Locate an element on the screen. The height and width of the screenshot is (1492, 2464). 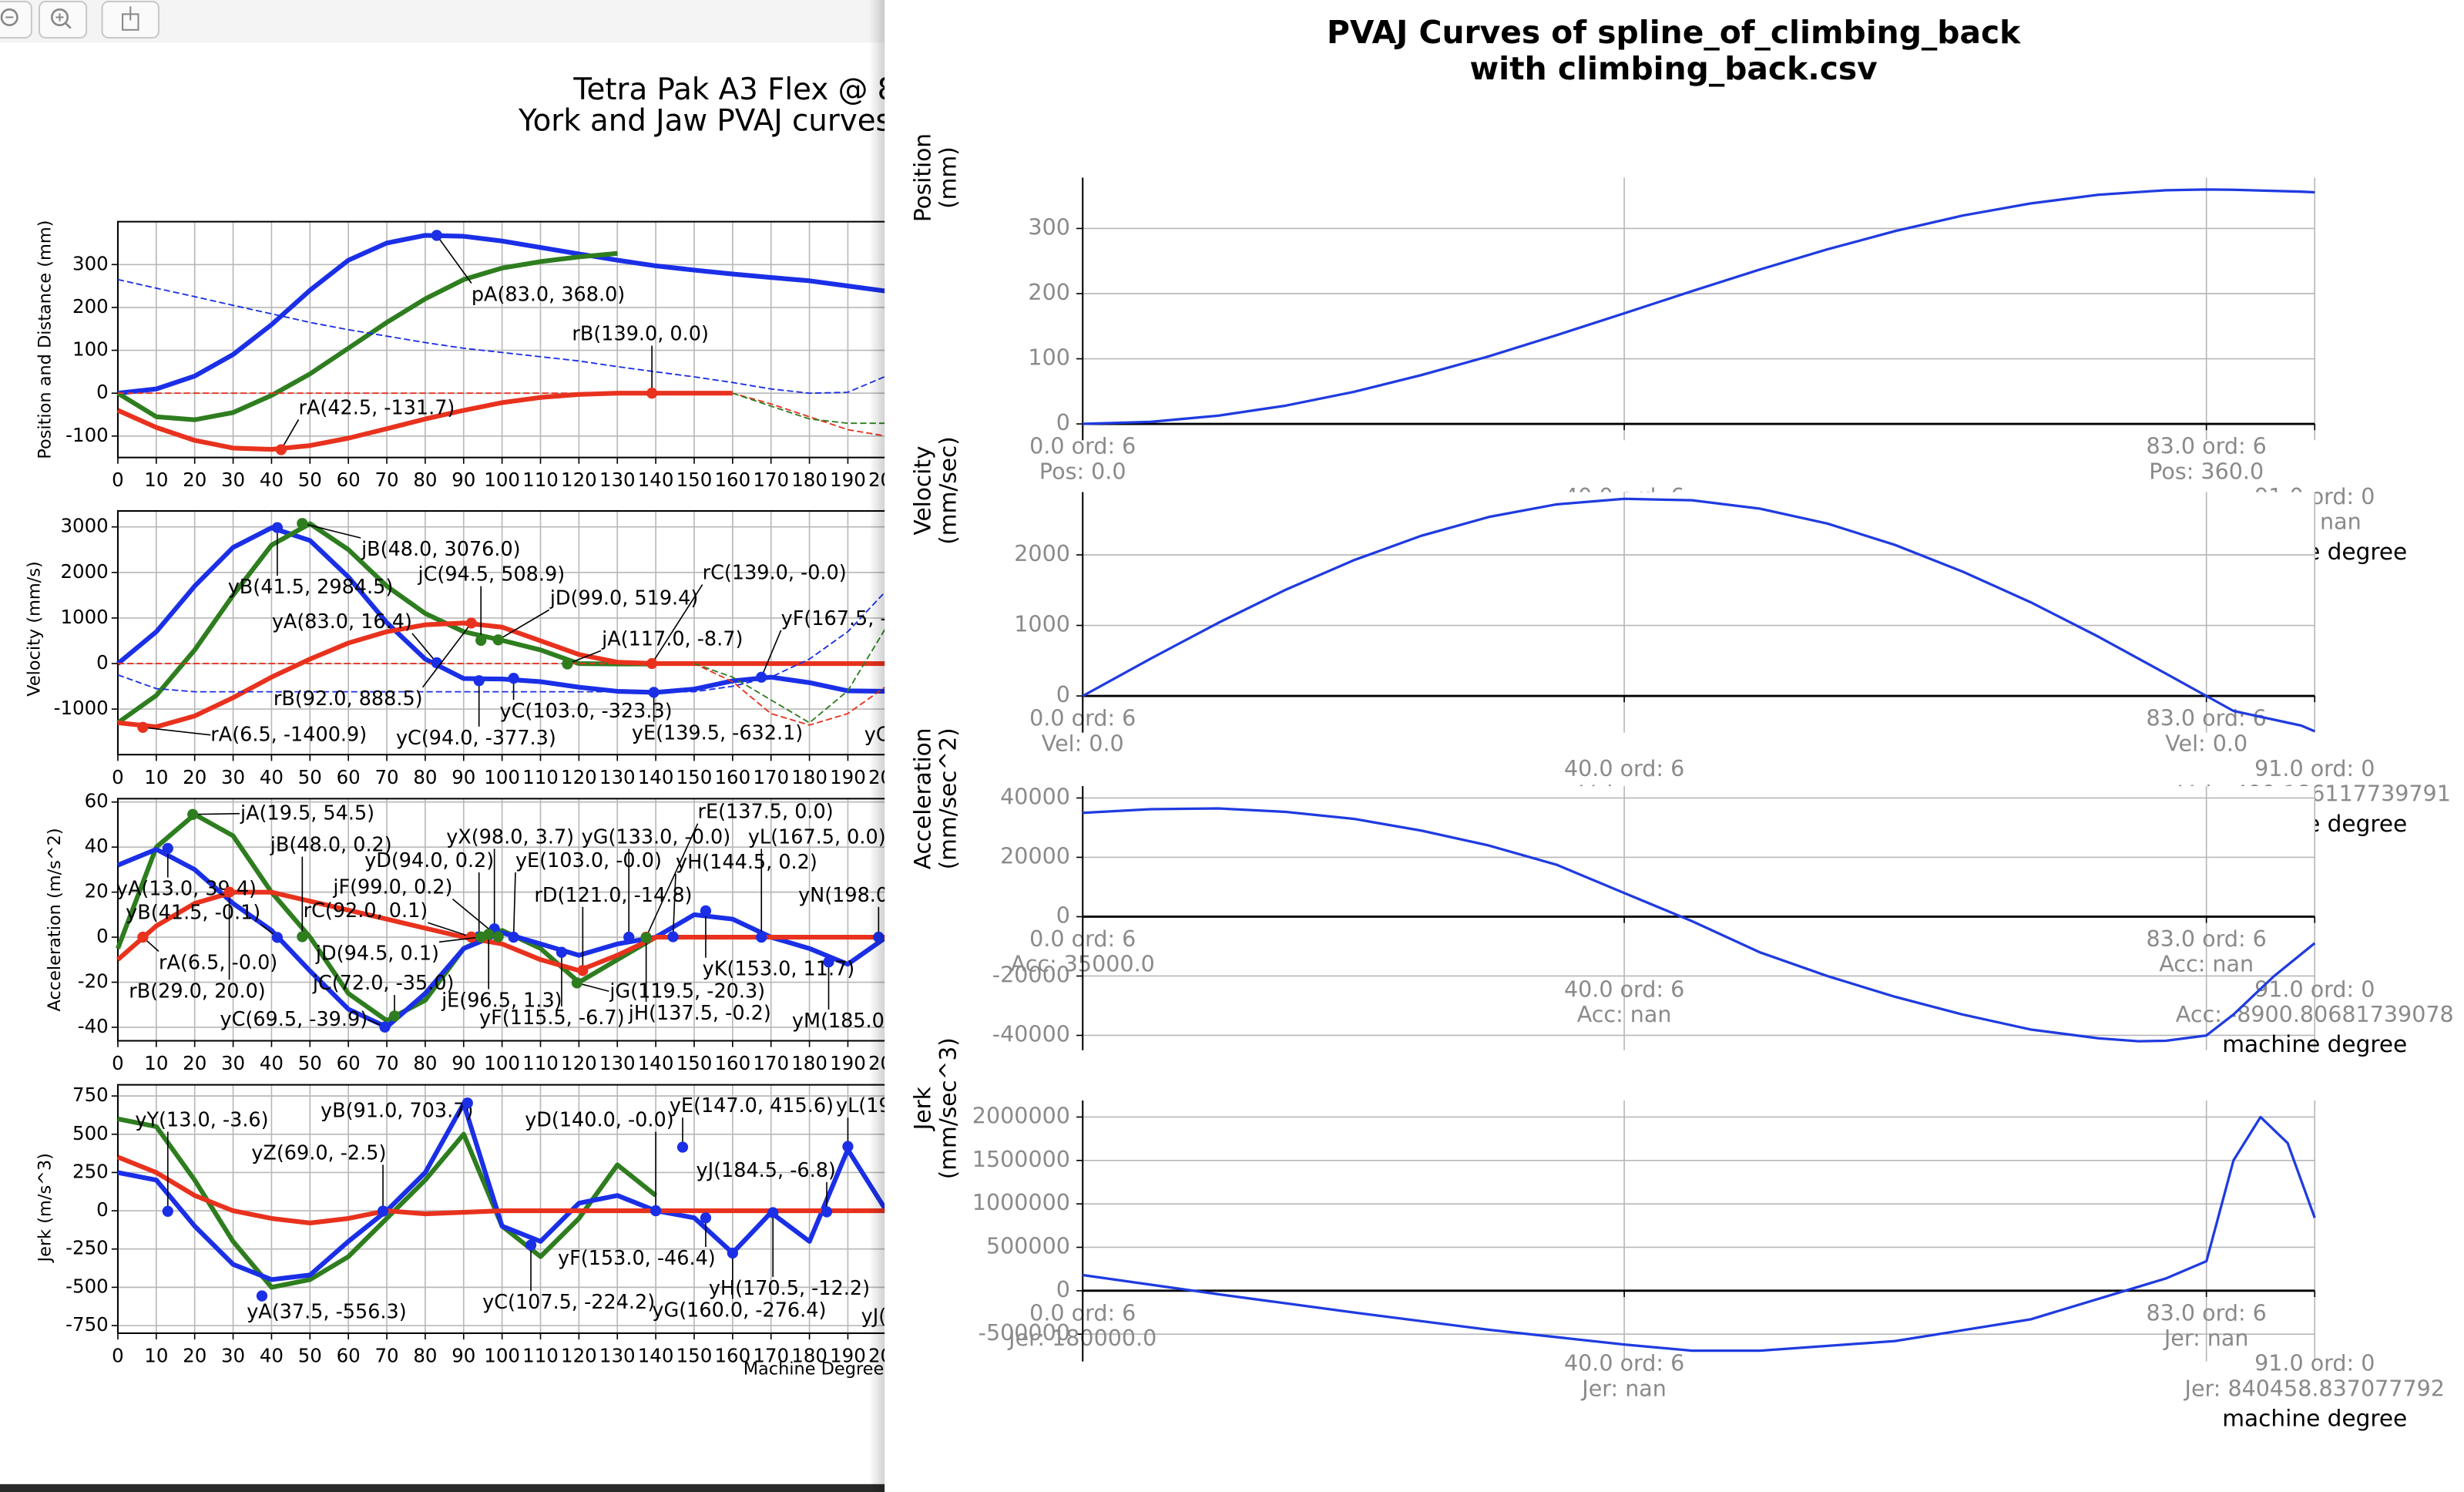
share-button is located at coordinates (130, 20).